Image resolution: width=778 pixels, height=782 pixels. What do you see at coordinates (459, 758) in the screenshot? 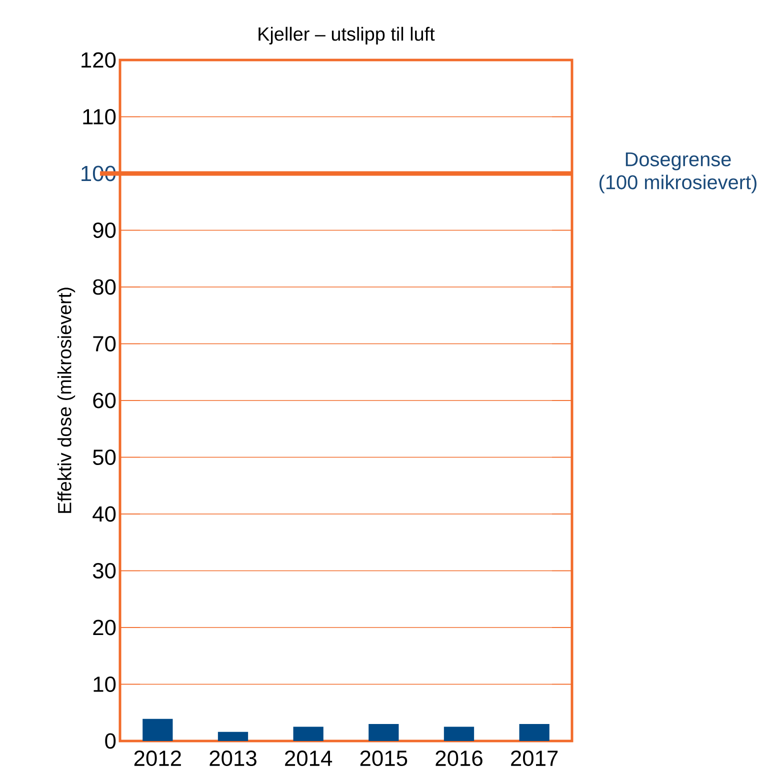
I see `x-tick-label: 2016` at bounding box center [459, 758].